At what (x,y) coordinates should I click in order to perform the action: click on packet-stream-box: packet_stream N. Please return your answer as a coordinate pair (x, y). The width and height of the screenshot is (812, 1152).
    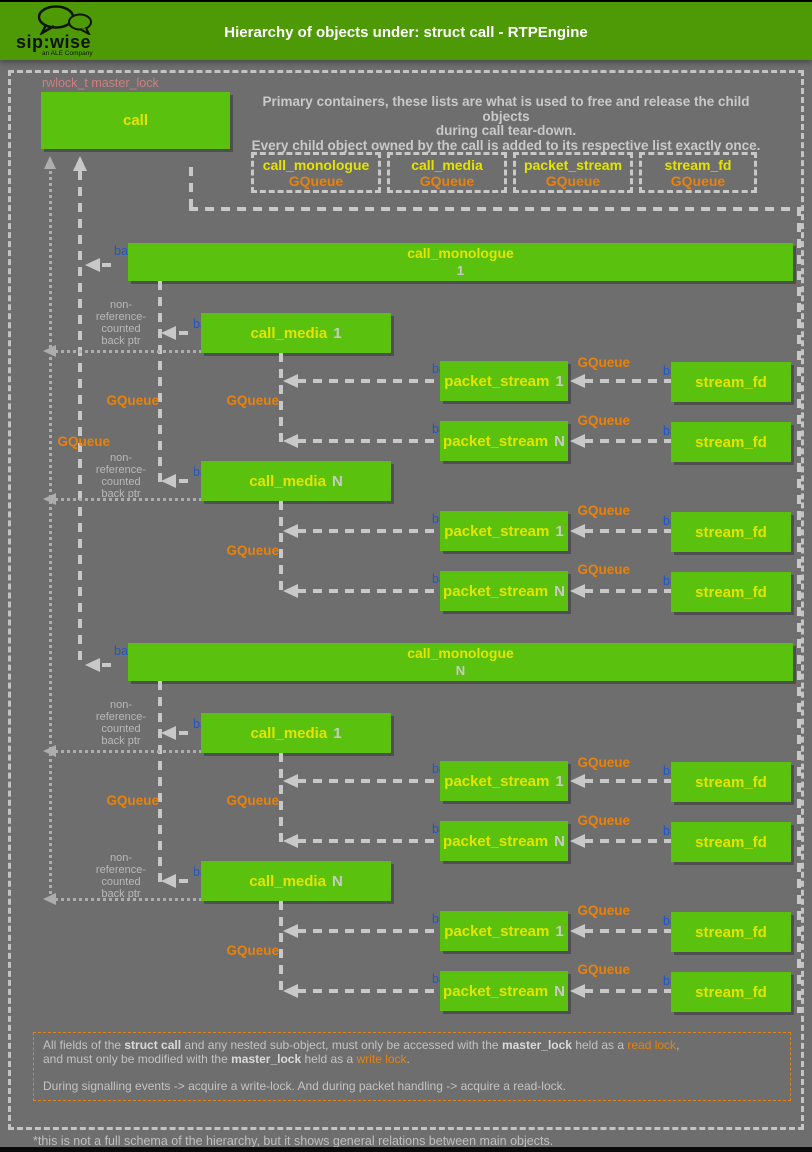
    Looking at the image, I should click on (504, 591).